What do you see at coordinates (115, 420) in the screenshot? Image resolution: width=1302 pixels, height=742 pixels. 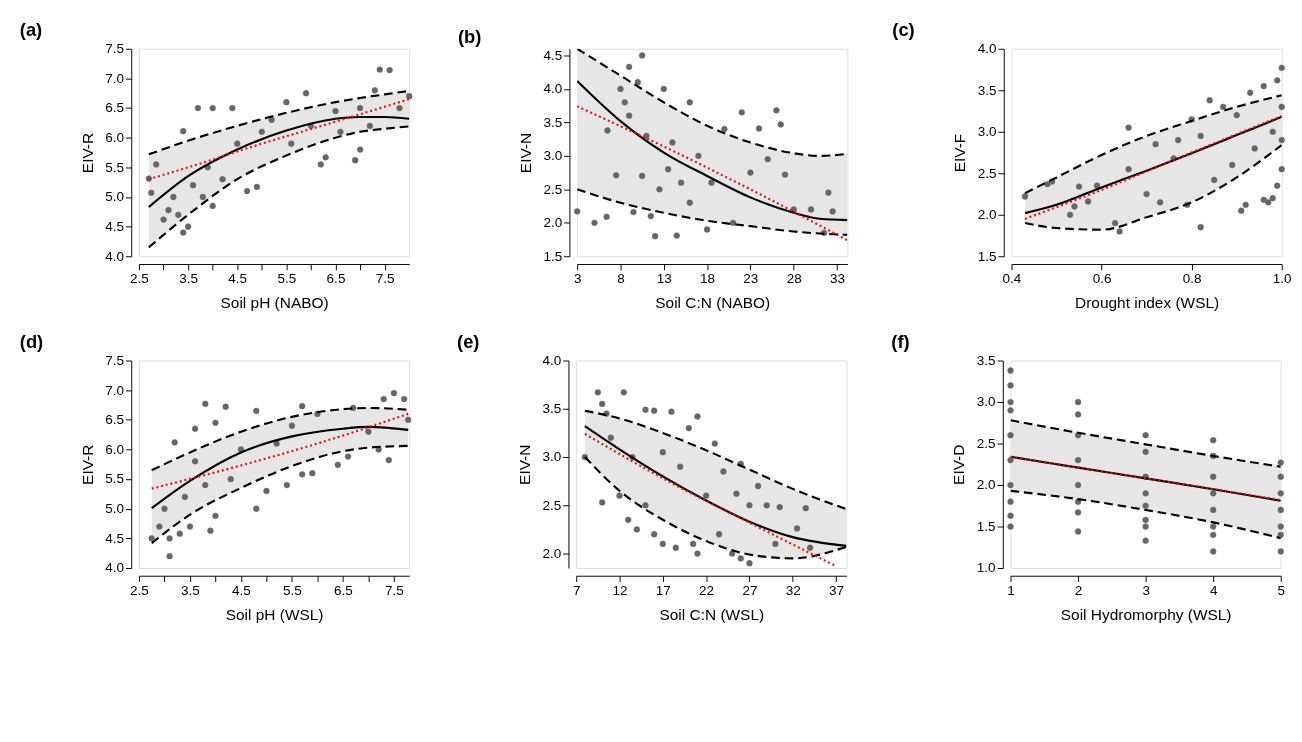 I see `y-tick-label: 6.5` at bounding box center [115, 420].